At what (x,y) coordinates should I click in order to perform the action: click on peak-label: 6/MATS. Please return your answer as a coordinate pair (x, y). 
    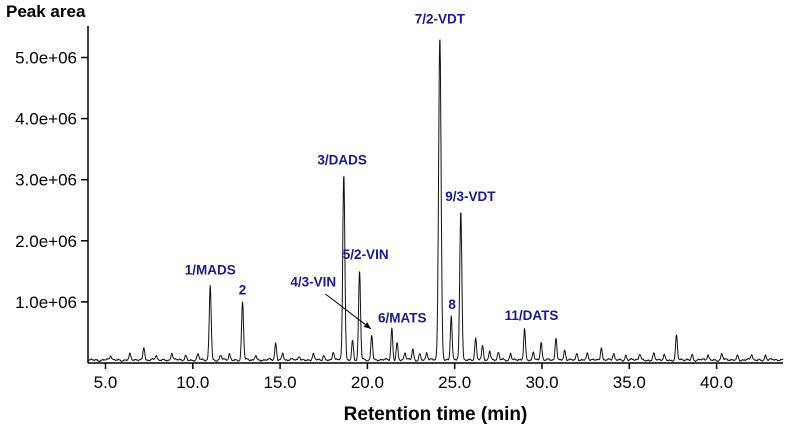
    Looking at the image, I should click on (402, 318).